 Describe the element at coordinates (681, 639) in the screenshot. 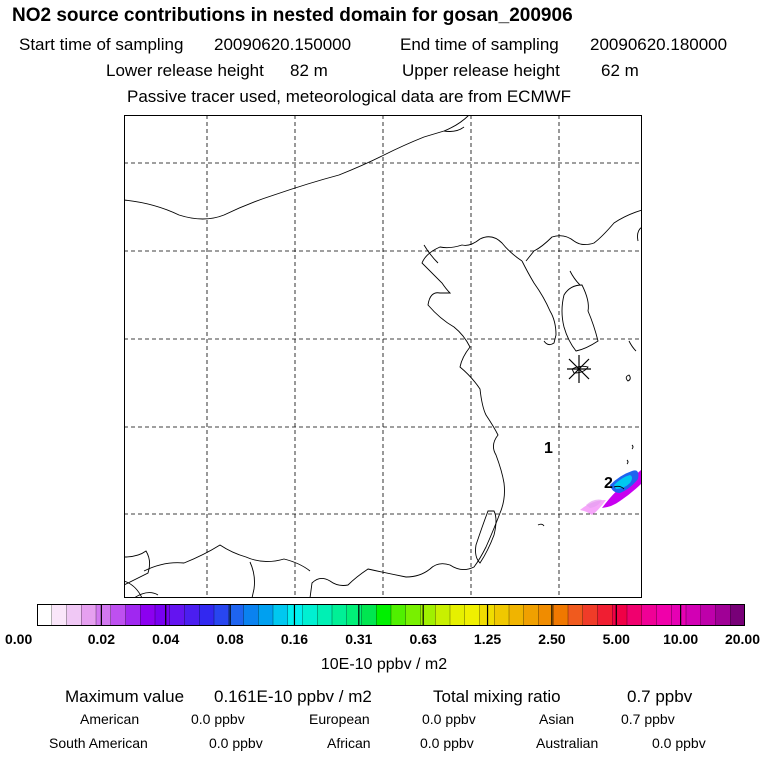

I see `colorbar-tick-label: 10.00` at that location.